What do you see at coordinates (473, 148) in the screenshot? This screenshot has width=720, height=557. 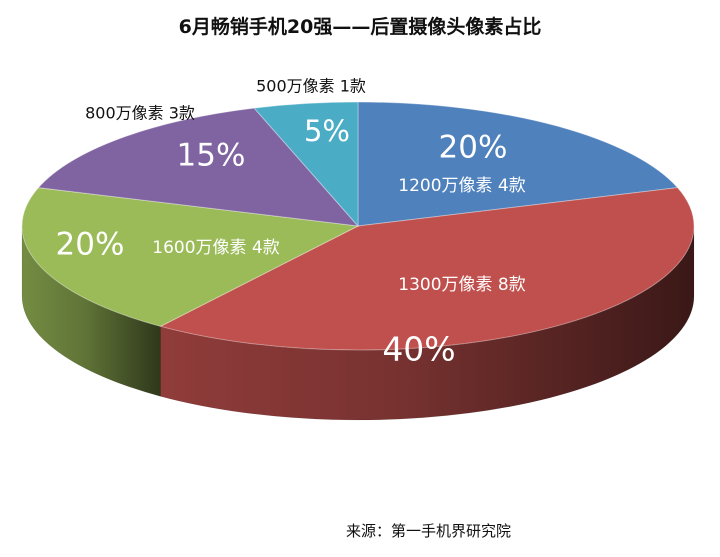 I see `slice-percent-label-0: 20%` at bounding box center [473, 148].